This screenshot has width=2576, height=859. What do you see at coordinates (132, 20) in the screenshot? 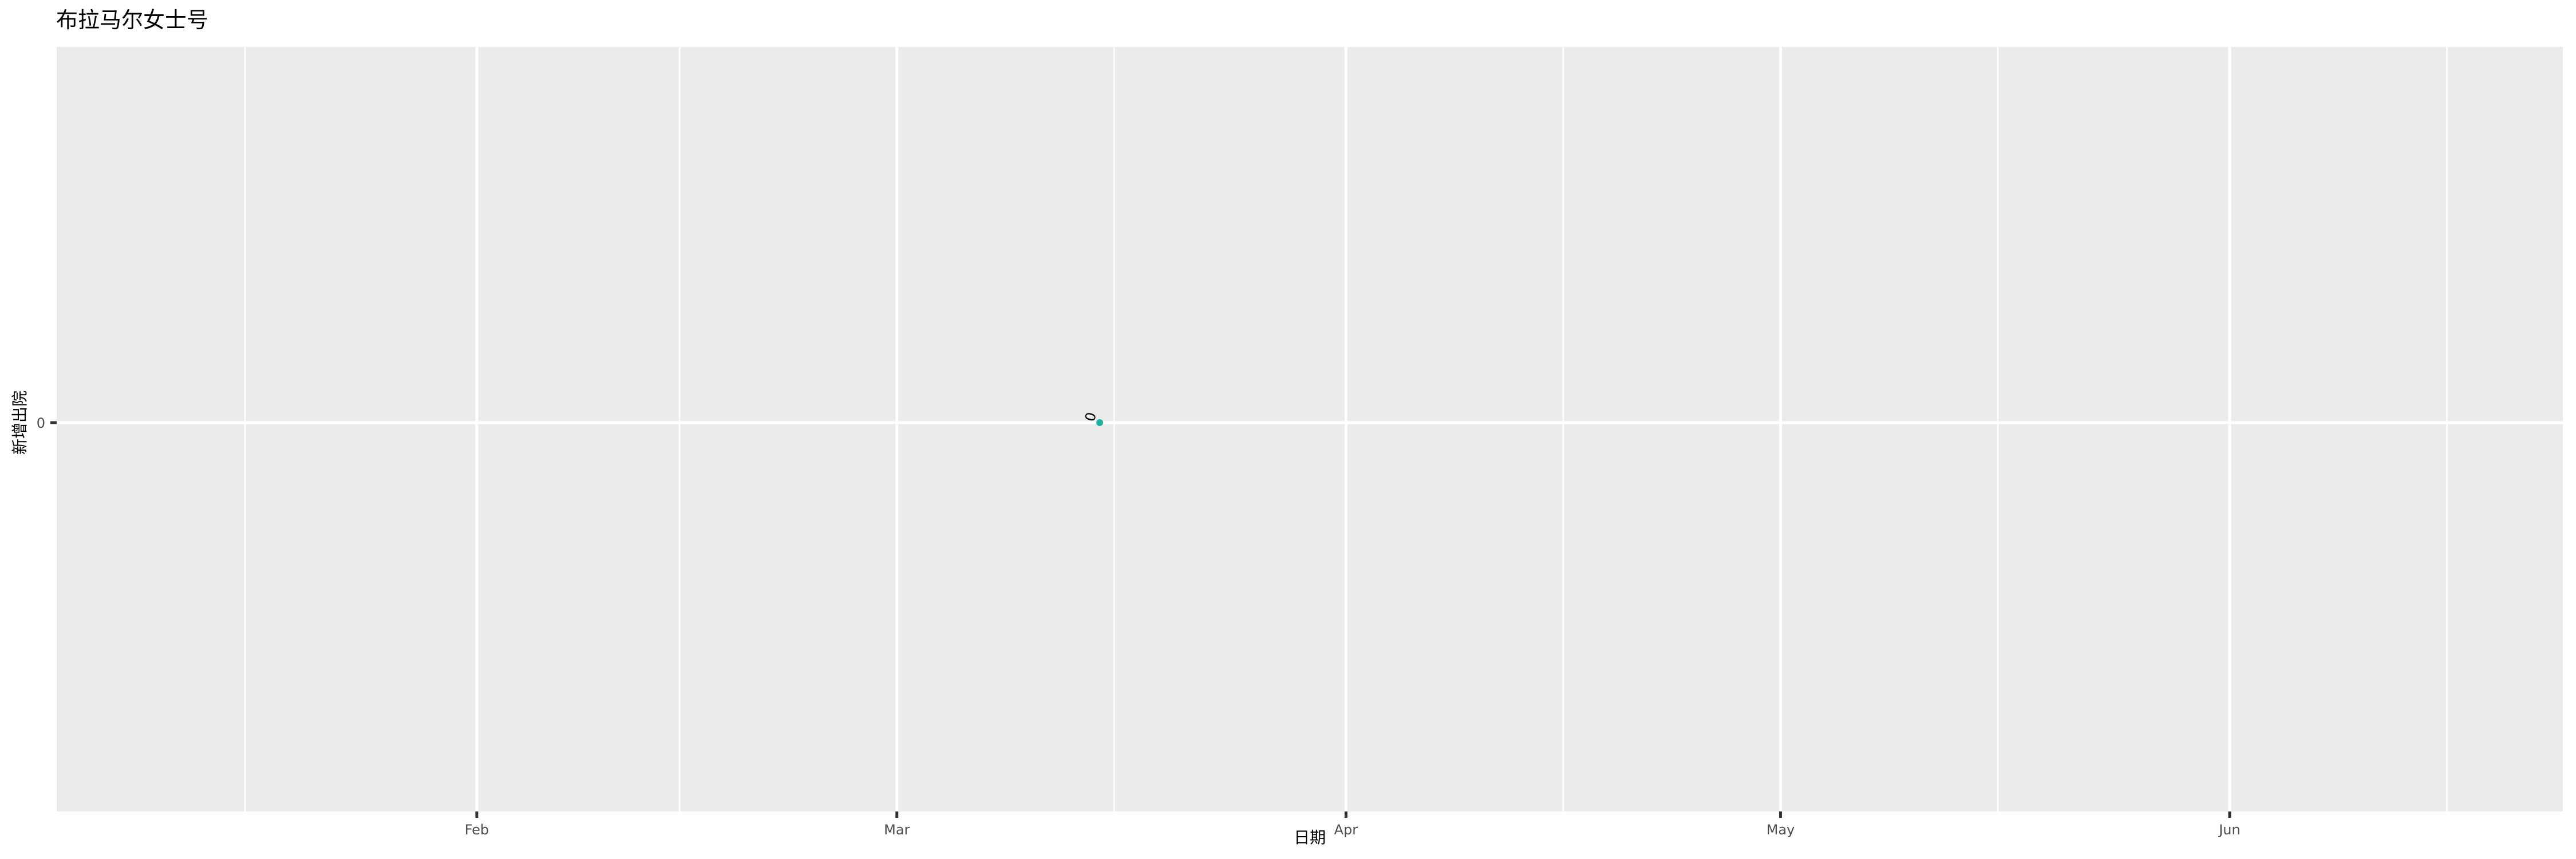
I see `chart-title: 布拉马尔女士号` at bounding box center [132, 20].